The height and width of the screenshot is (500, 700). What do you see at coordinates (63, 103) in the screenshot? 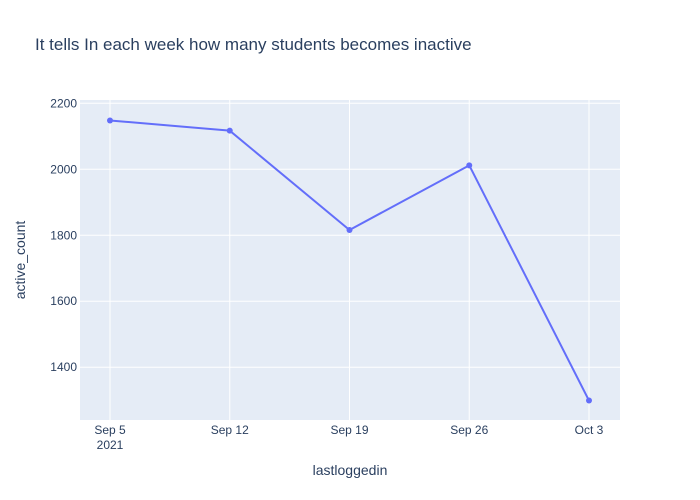
I see `y-tick-label: 2200` at bounding box center [63, 103].